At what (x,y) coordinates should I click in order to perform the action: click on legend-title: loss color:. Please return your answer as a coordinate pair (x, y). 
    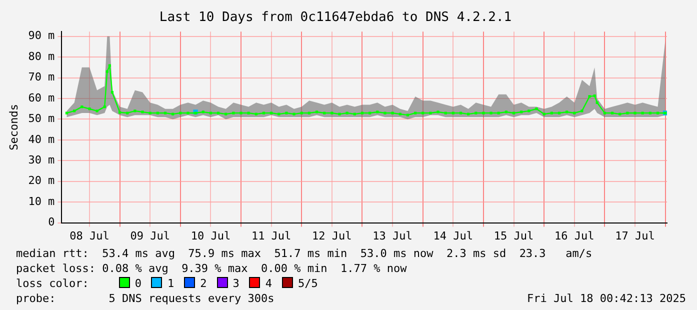
    Looking at the image, I should click on (52, 283).